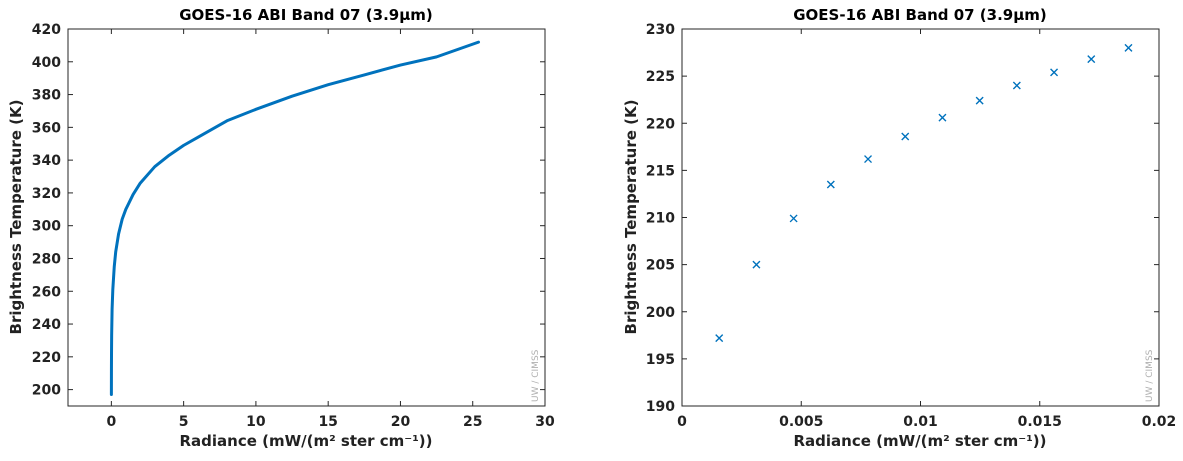 The width and height of the screenshot is (1183, 461). What do you see at coordinates (46, 194) in the screenshot?
I see `y-tick-label: 320` at bounding box center [46, 194].